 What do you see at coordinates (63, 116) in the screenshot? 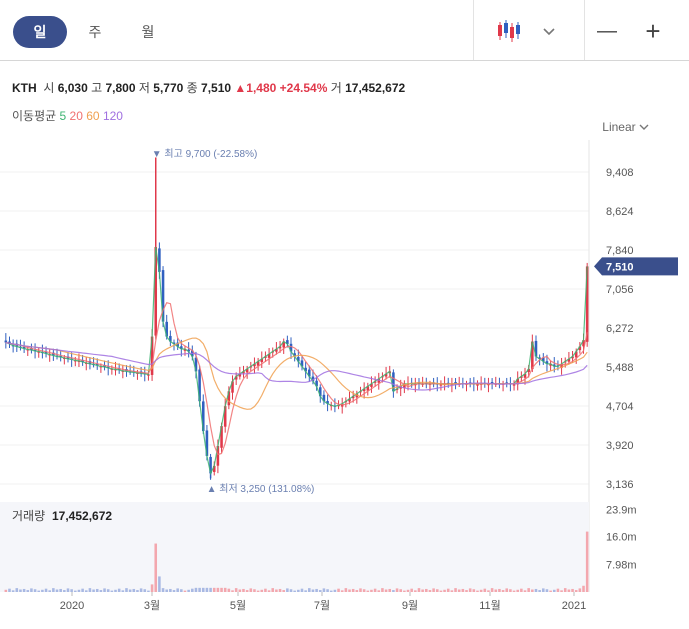
I see `ma-5: 5` at bounding box center [63, 116].